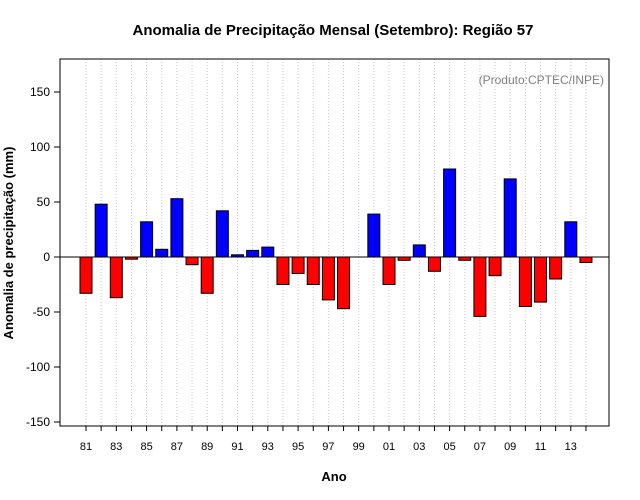 The height and width of the screenshot is (500, 640). What do you see at coordinates (359, 447) in the screenshot?
I see `x-tick-label: 99` at bounding box center [359, 447].